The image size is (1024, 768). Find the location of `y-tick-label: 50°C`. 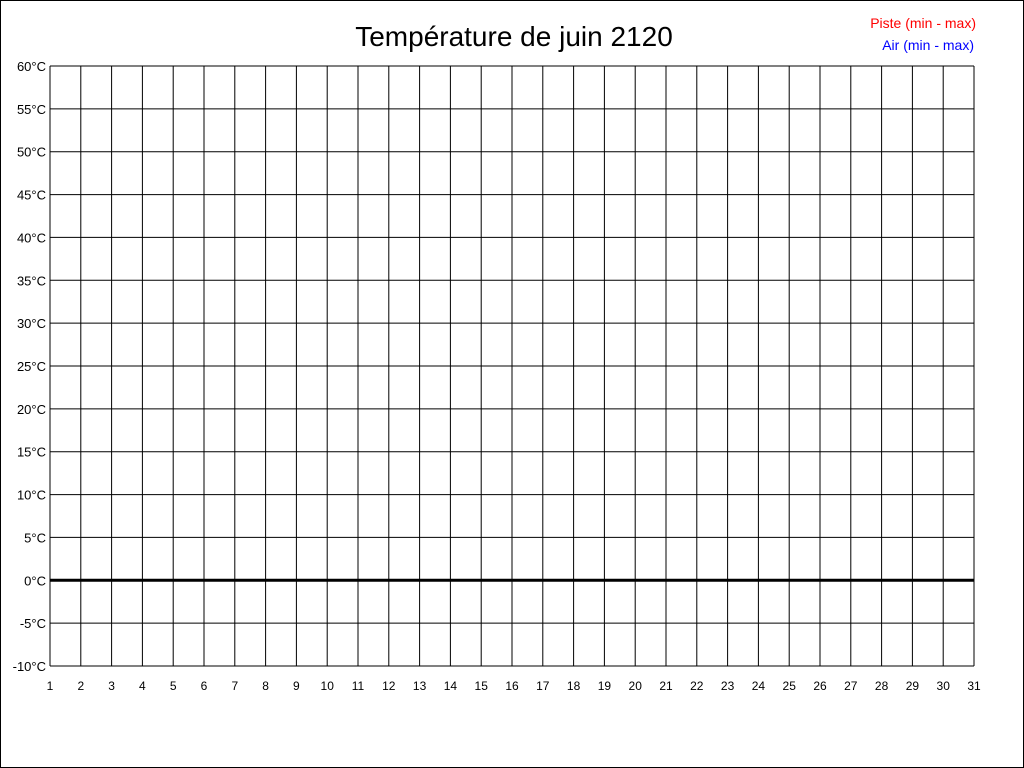

y-tick-label: 50°C is located at coordinates (31, 152).